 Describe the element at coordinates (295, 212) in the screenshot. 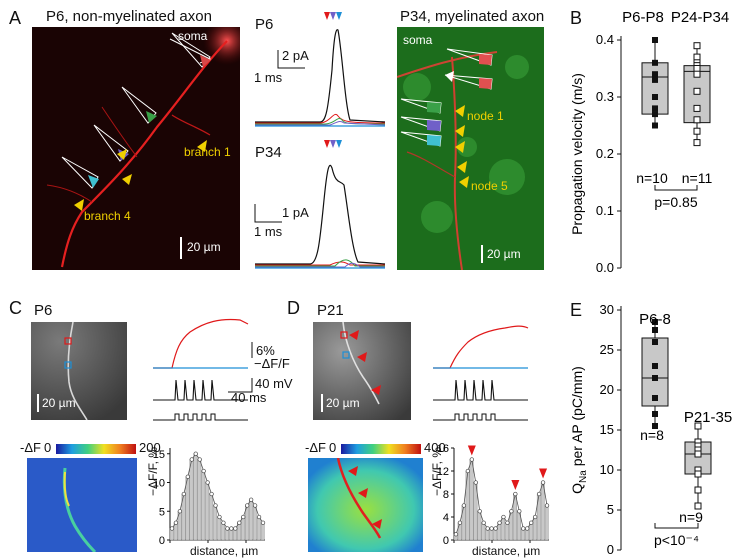

I see `trace-bottom-ybar: 1 pA` at that location.